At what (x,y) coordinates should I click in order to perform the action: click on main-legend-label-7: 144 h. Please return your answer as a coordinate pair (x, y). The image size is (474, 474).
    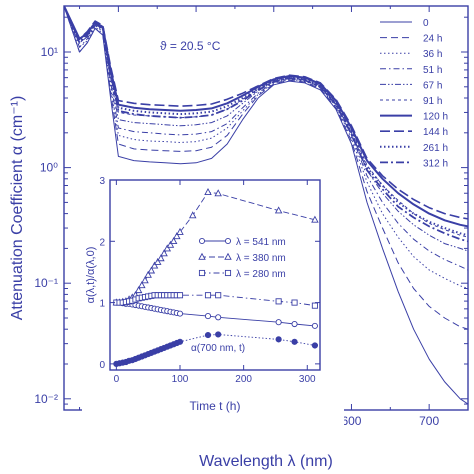
    Looking at the image, I should click on (435, 132).